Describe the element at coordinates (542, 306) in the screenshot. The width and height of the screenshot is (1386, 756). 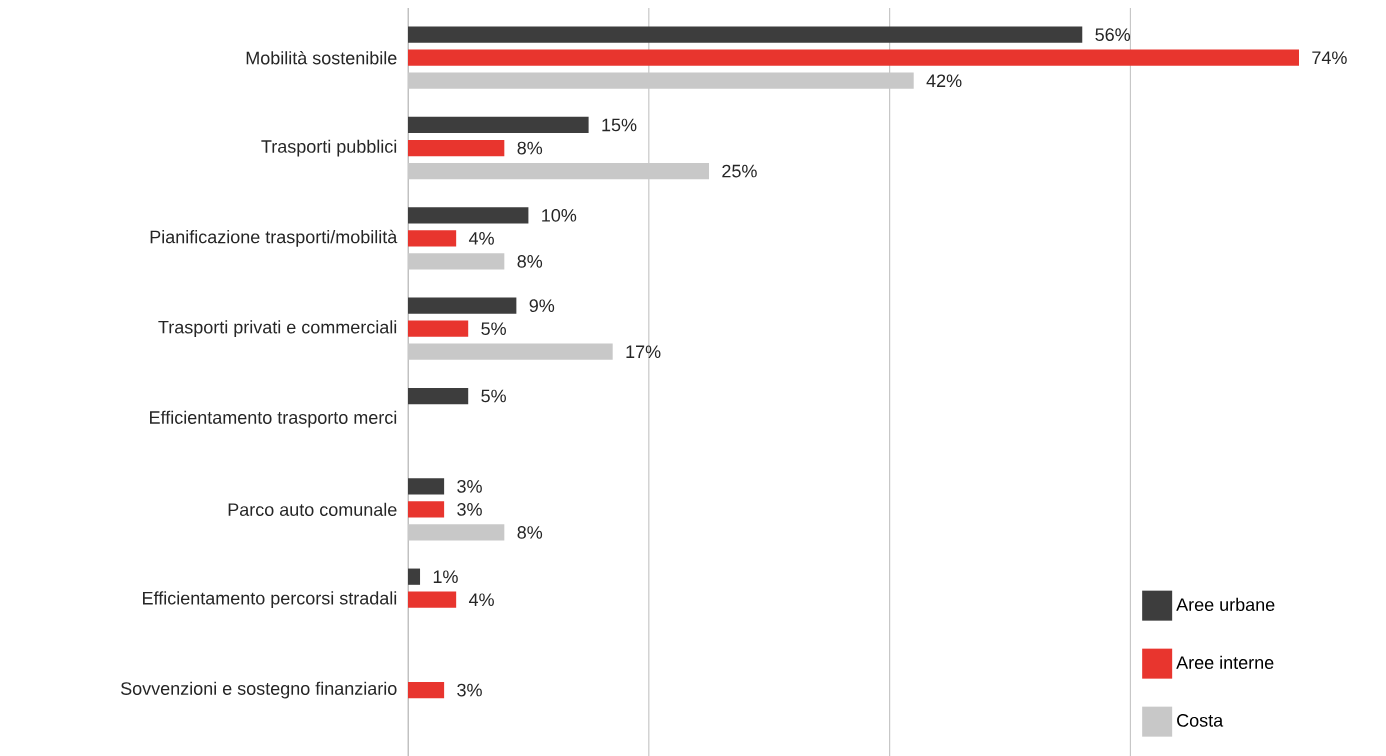
I see `data-label: 9%` at that location.